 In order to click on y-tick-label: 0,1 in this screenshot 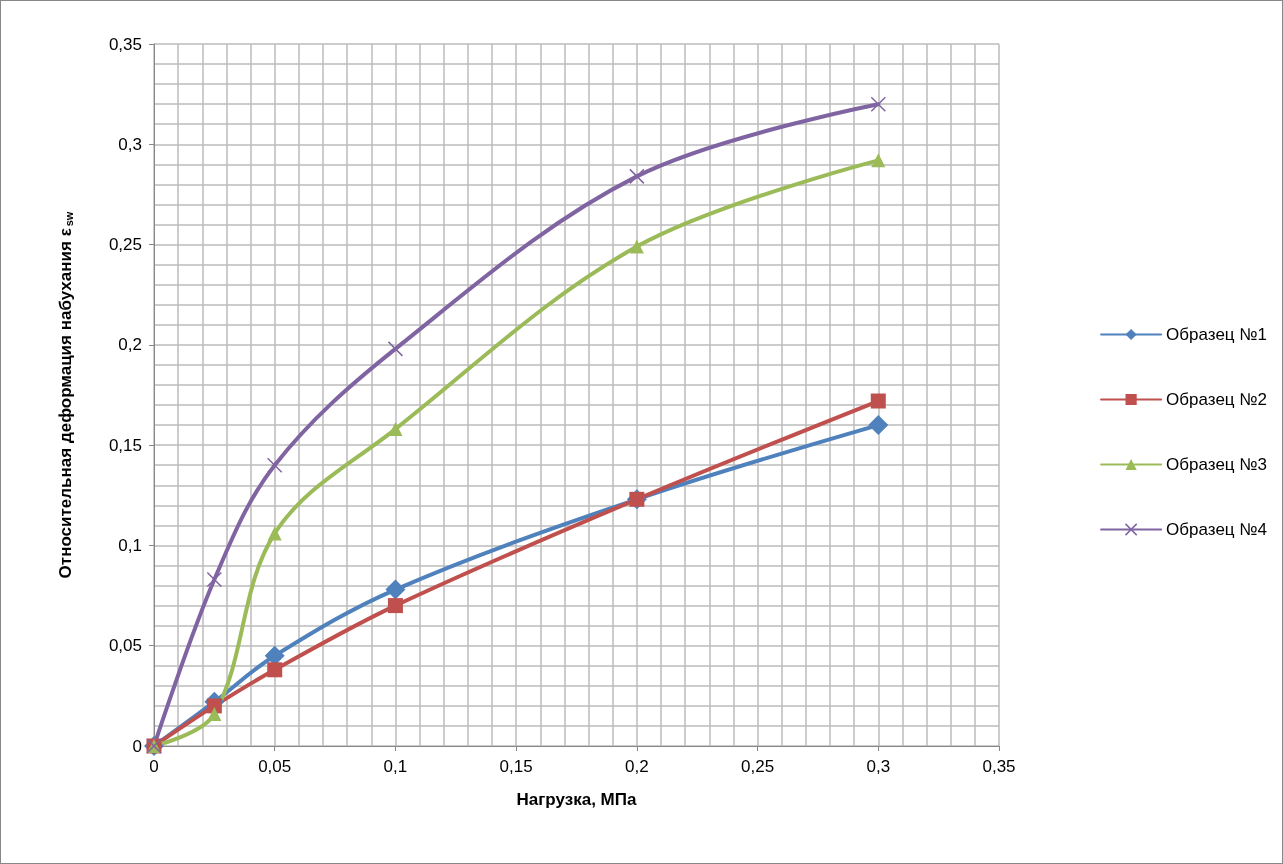, I will do `click(130, 545)`.